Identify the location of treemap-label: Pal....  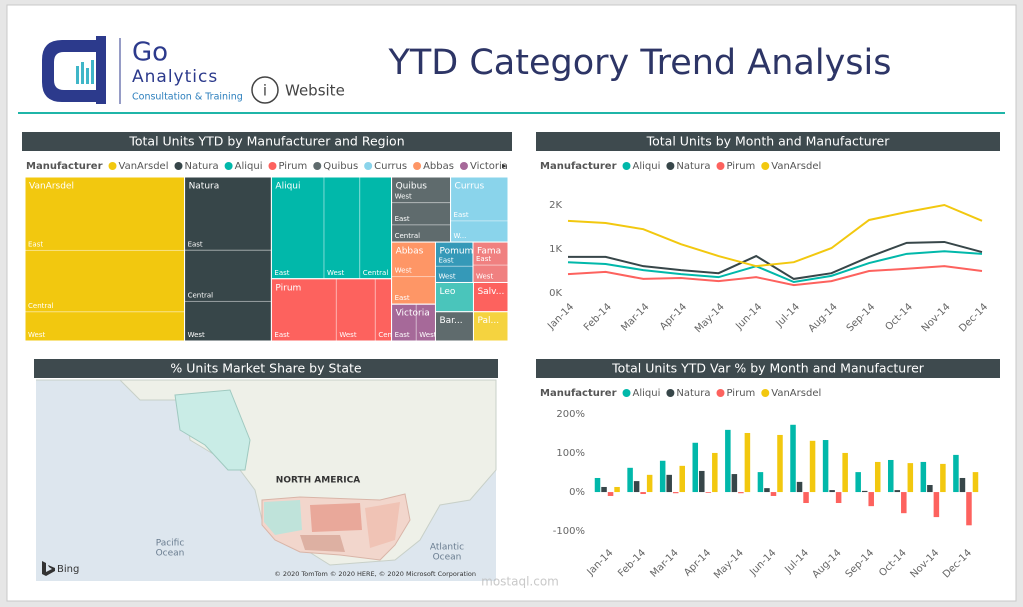
(488, 321).